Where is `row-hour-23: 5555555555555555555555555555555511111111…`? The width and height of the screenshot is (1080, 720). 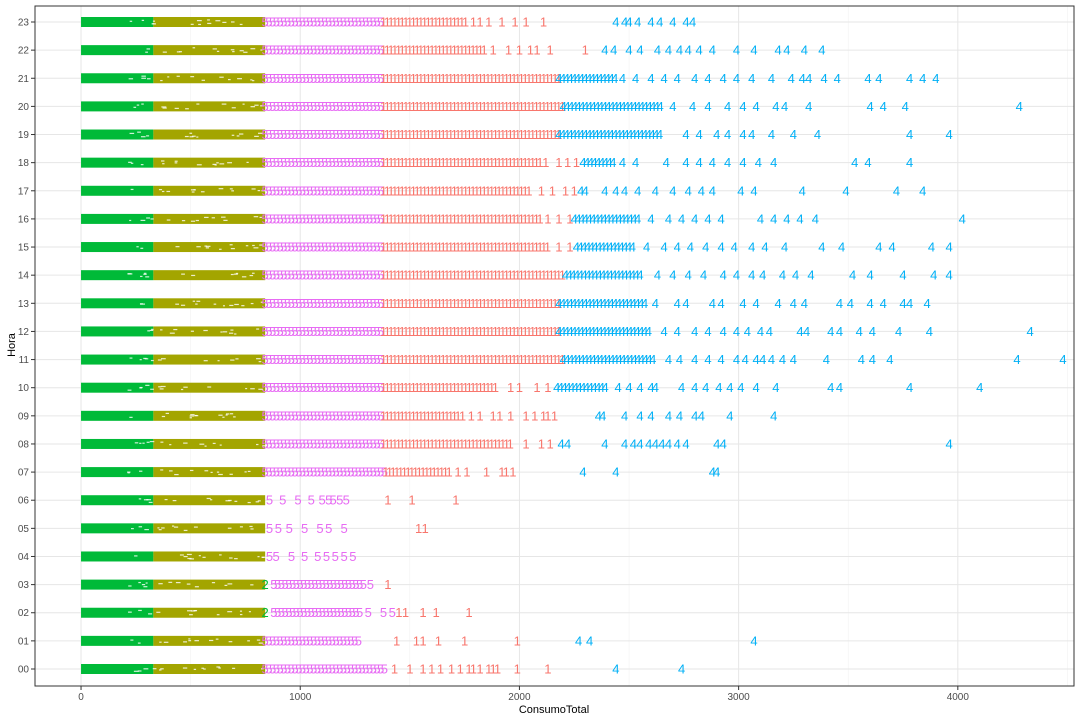 row-hour-23: 5555555555555555555555555555555511111111… is located at coordinates (388, 22).